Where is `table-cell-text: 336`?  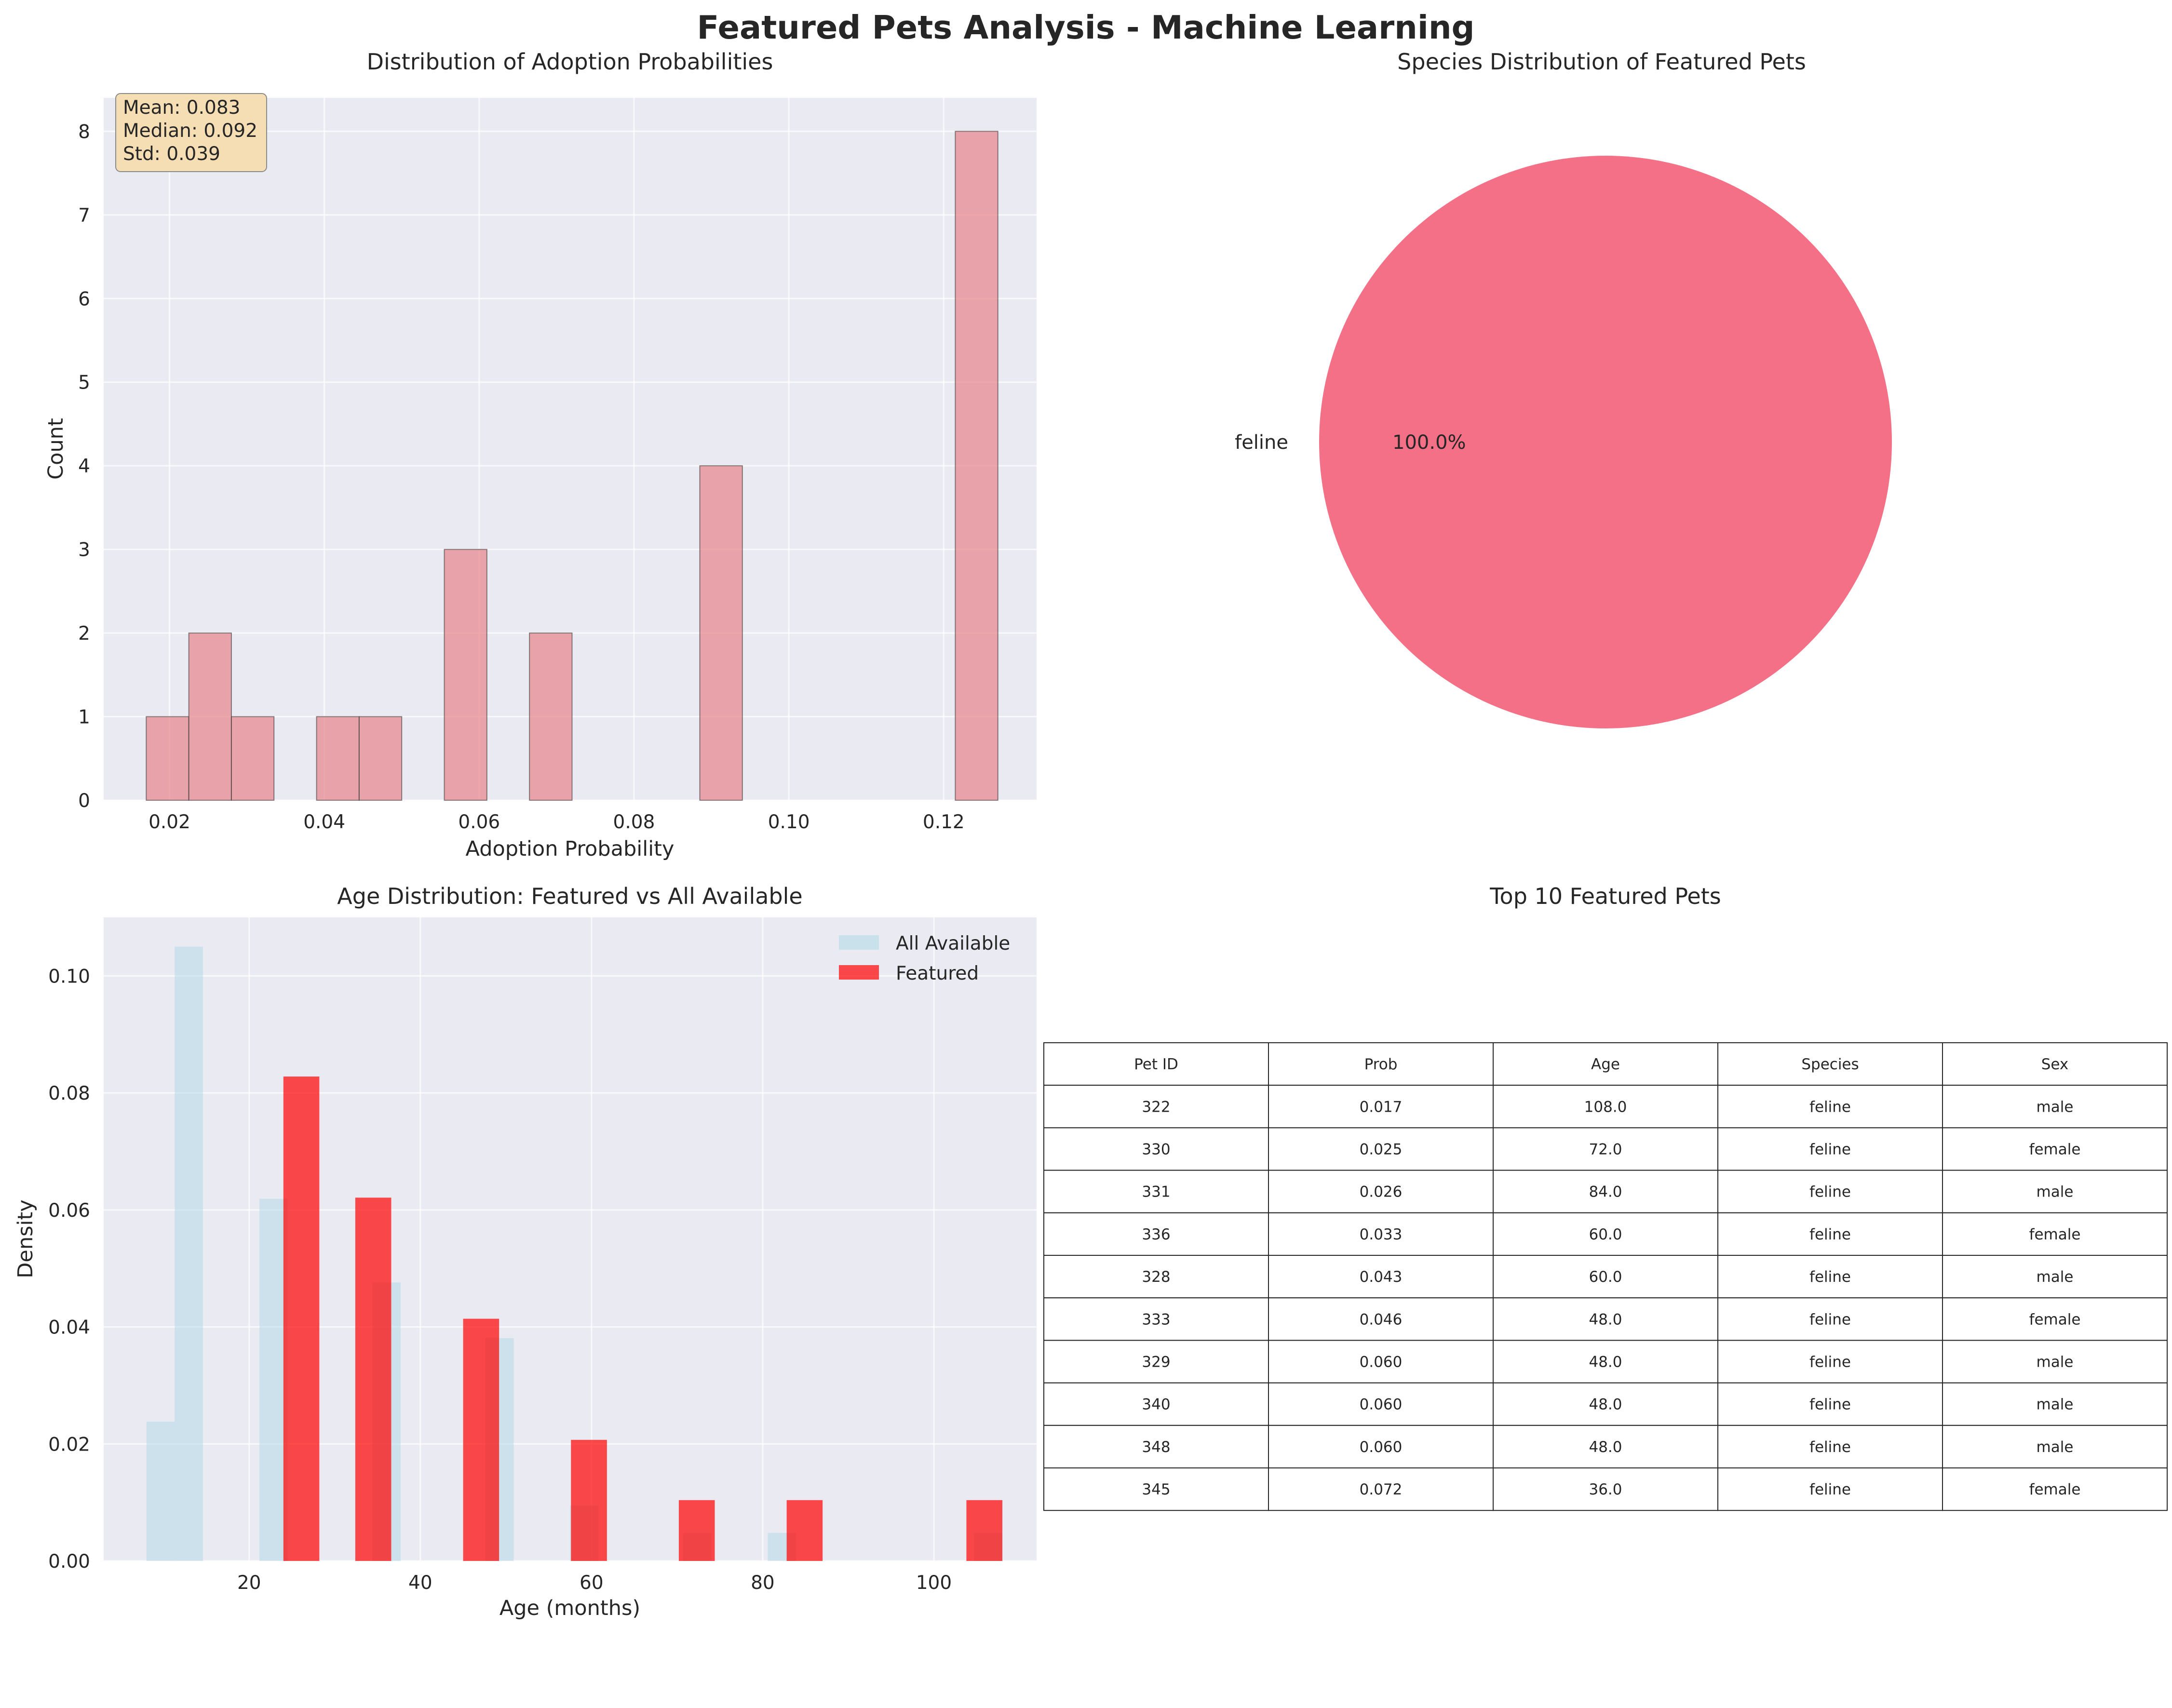 table-cell-text: 336 is located at coordinates (1156, 1234).